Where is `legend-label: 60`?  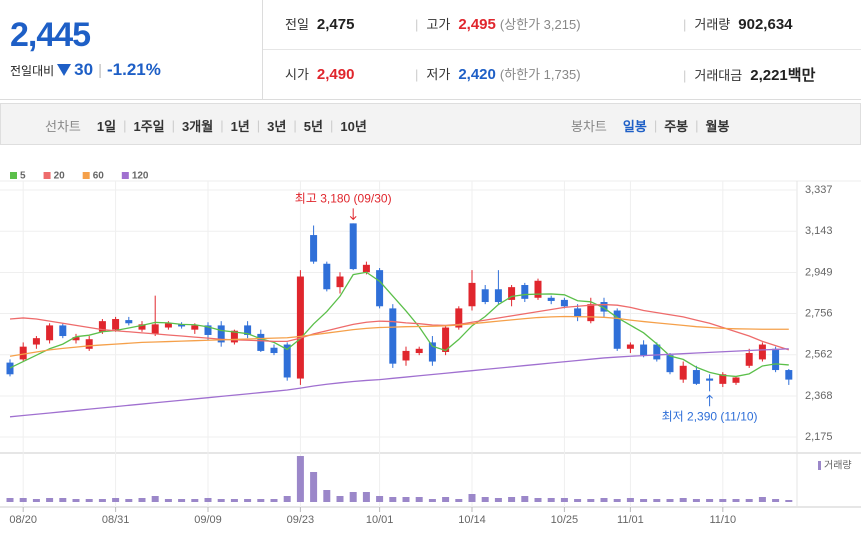 legend-label: 60 is located at coordinates (99, 176).